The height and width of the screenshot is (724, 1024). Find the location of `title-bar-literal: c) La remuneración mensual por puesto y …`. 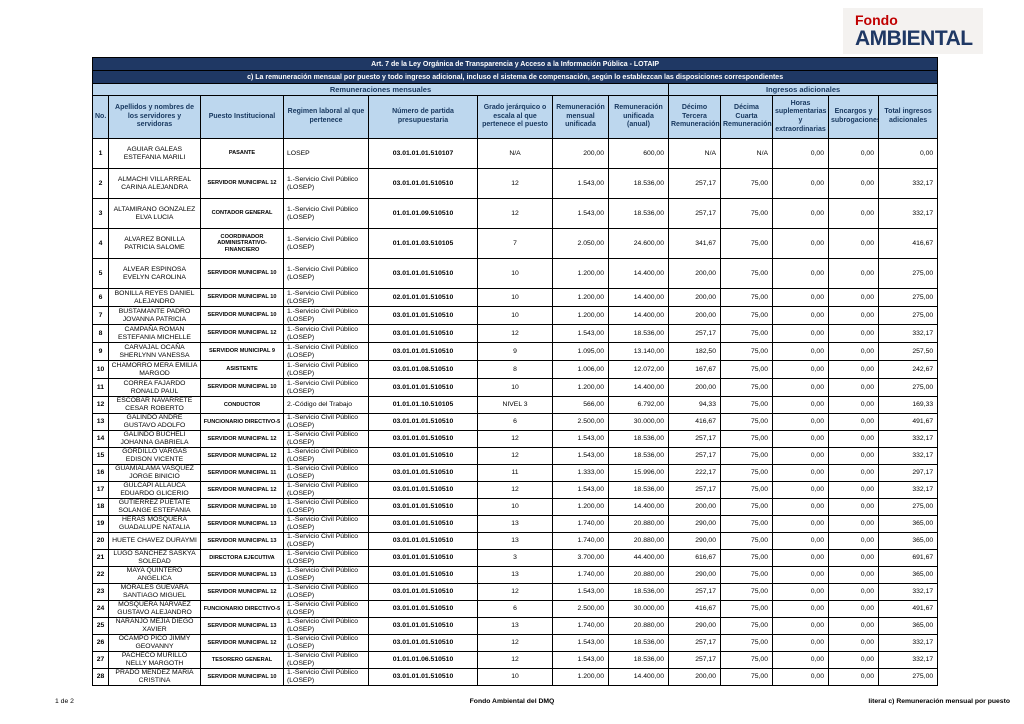

title-bar-literal: c) La remuneración mensual por puesto y … is located at coordinates (515, 77).